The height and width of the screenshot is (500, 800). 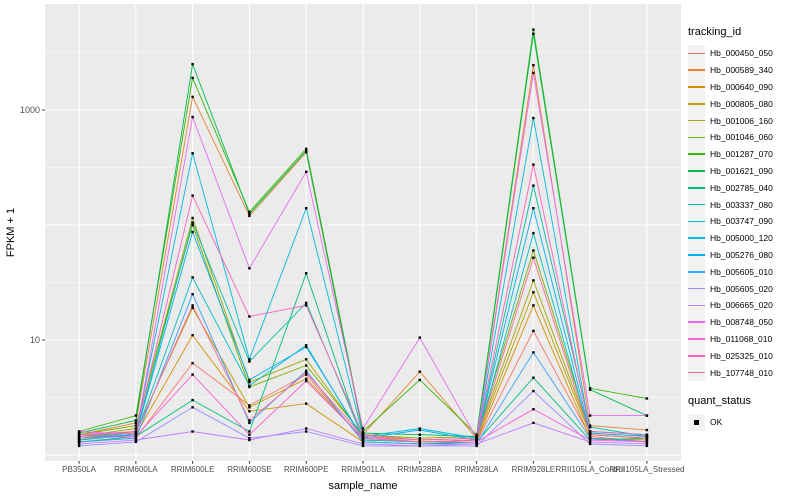 I want to click on y-tick-label: 10, so click(x=35, y=340).